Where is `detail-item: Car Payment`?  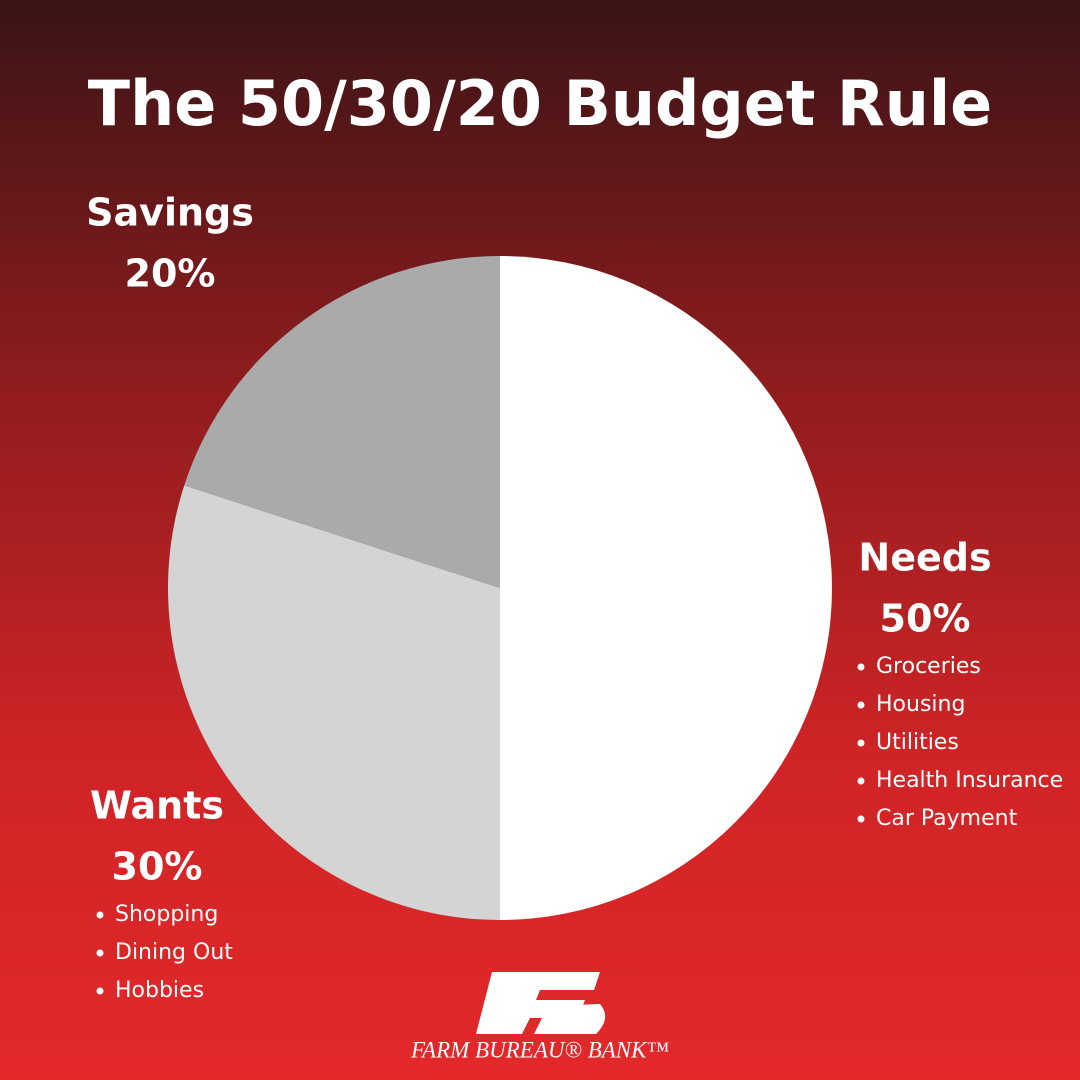 detail-item: Car Payment is located at coordinates (947, 818).